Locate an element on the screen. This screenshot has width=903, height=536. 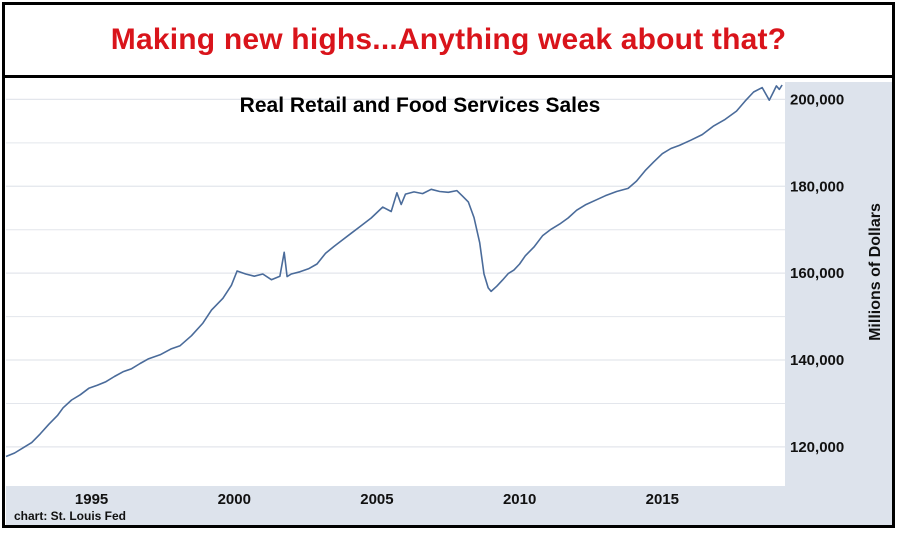
x-tick-label: 2015 is located at coordinates (662, 499).